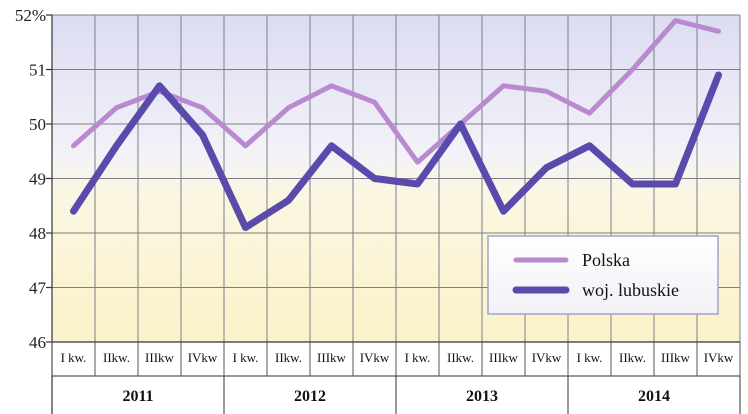 Image resolution: width=748 pixels, height=414 pixels. Describe the element at coordinates (630, 290) in the screenshot. I see `legend-label-woj-lubuskie: woj. lubuskie` at that location.